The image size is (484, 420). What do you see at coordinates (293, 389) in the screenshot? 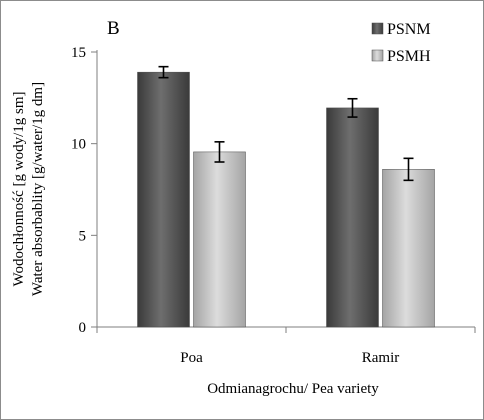
I see `x-axis-label: Odmianagrochu/ Pea variety` at bounding box center [293, 389].